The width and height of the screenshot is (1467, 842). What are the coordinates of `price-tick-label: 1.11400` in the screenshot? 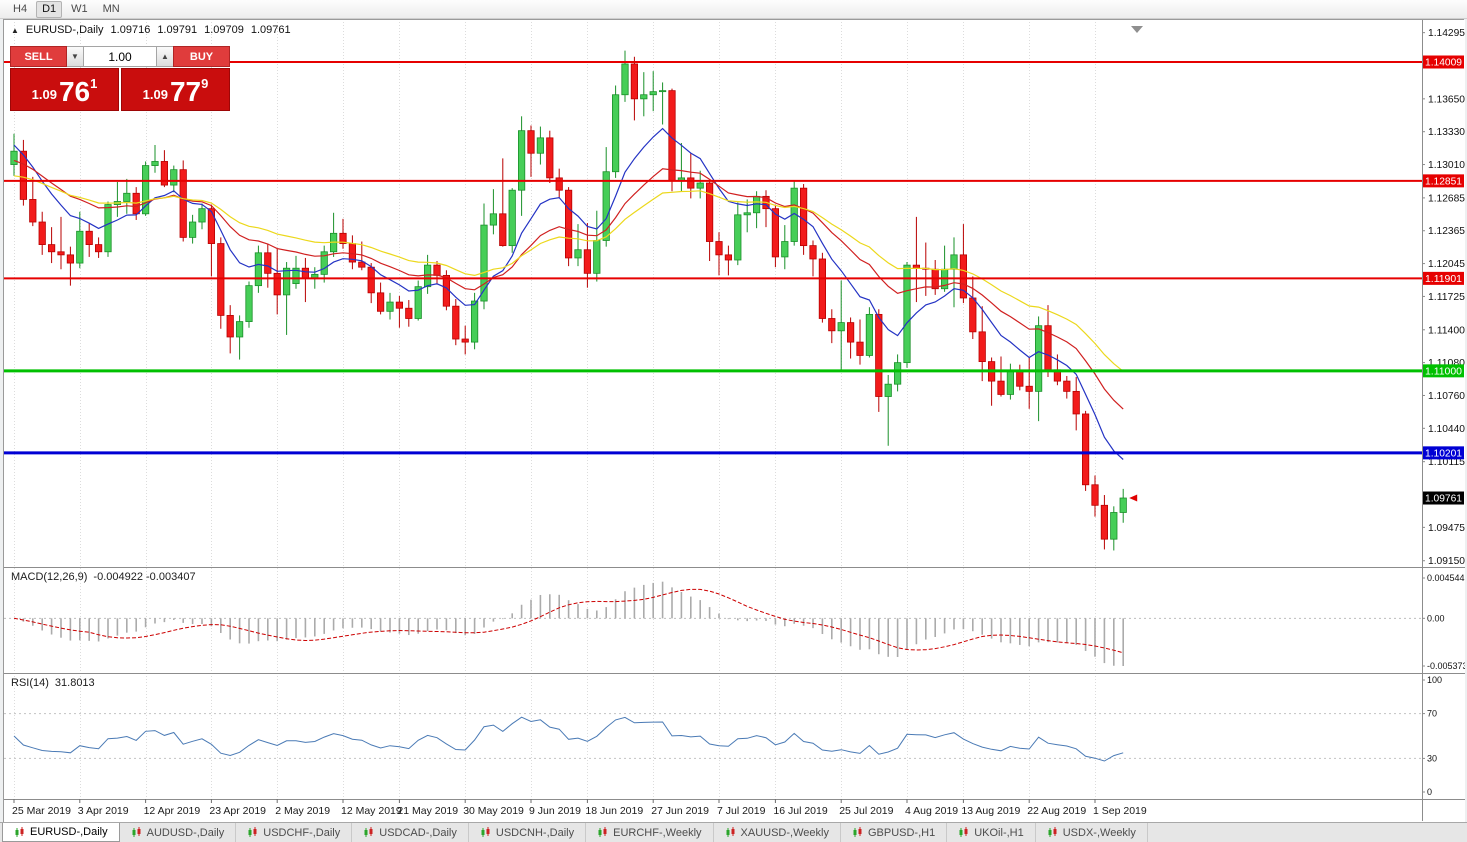 It's located at (1446, 330).